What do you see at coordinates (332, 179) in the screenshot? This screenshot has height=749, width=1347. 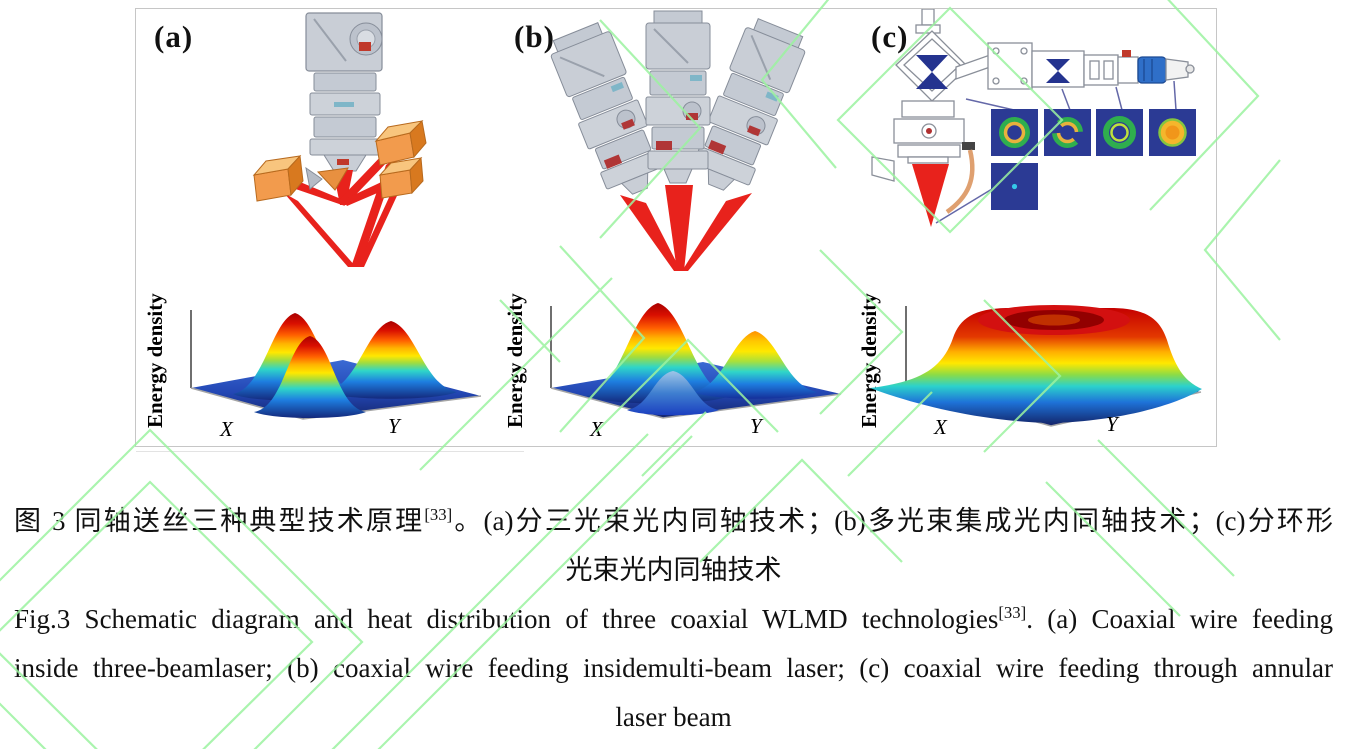 I see `center-mirror-icon` at bounding box center [332, 179].